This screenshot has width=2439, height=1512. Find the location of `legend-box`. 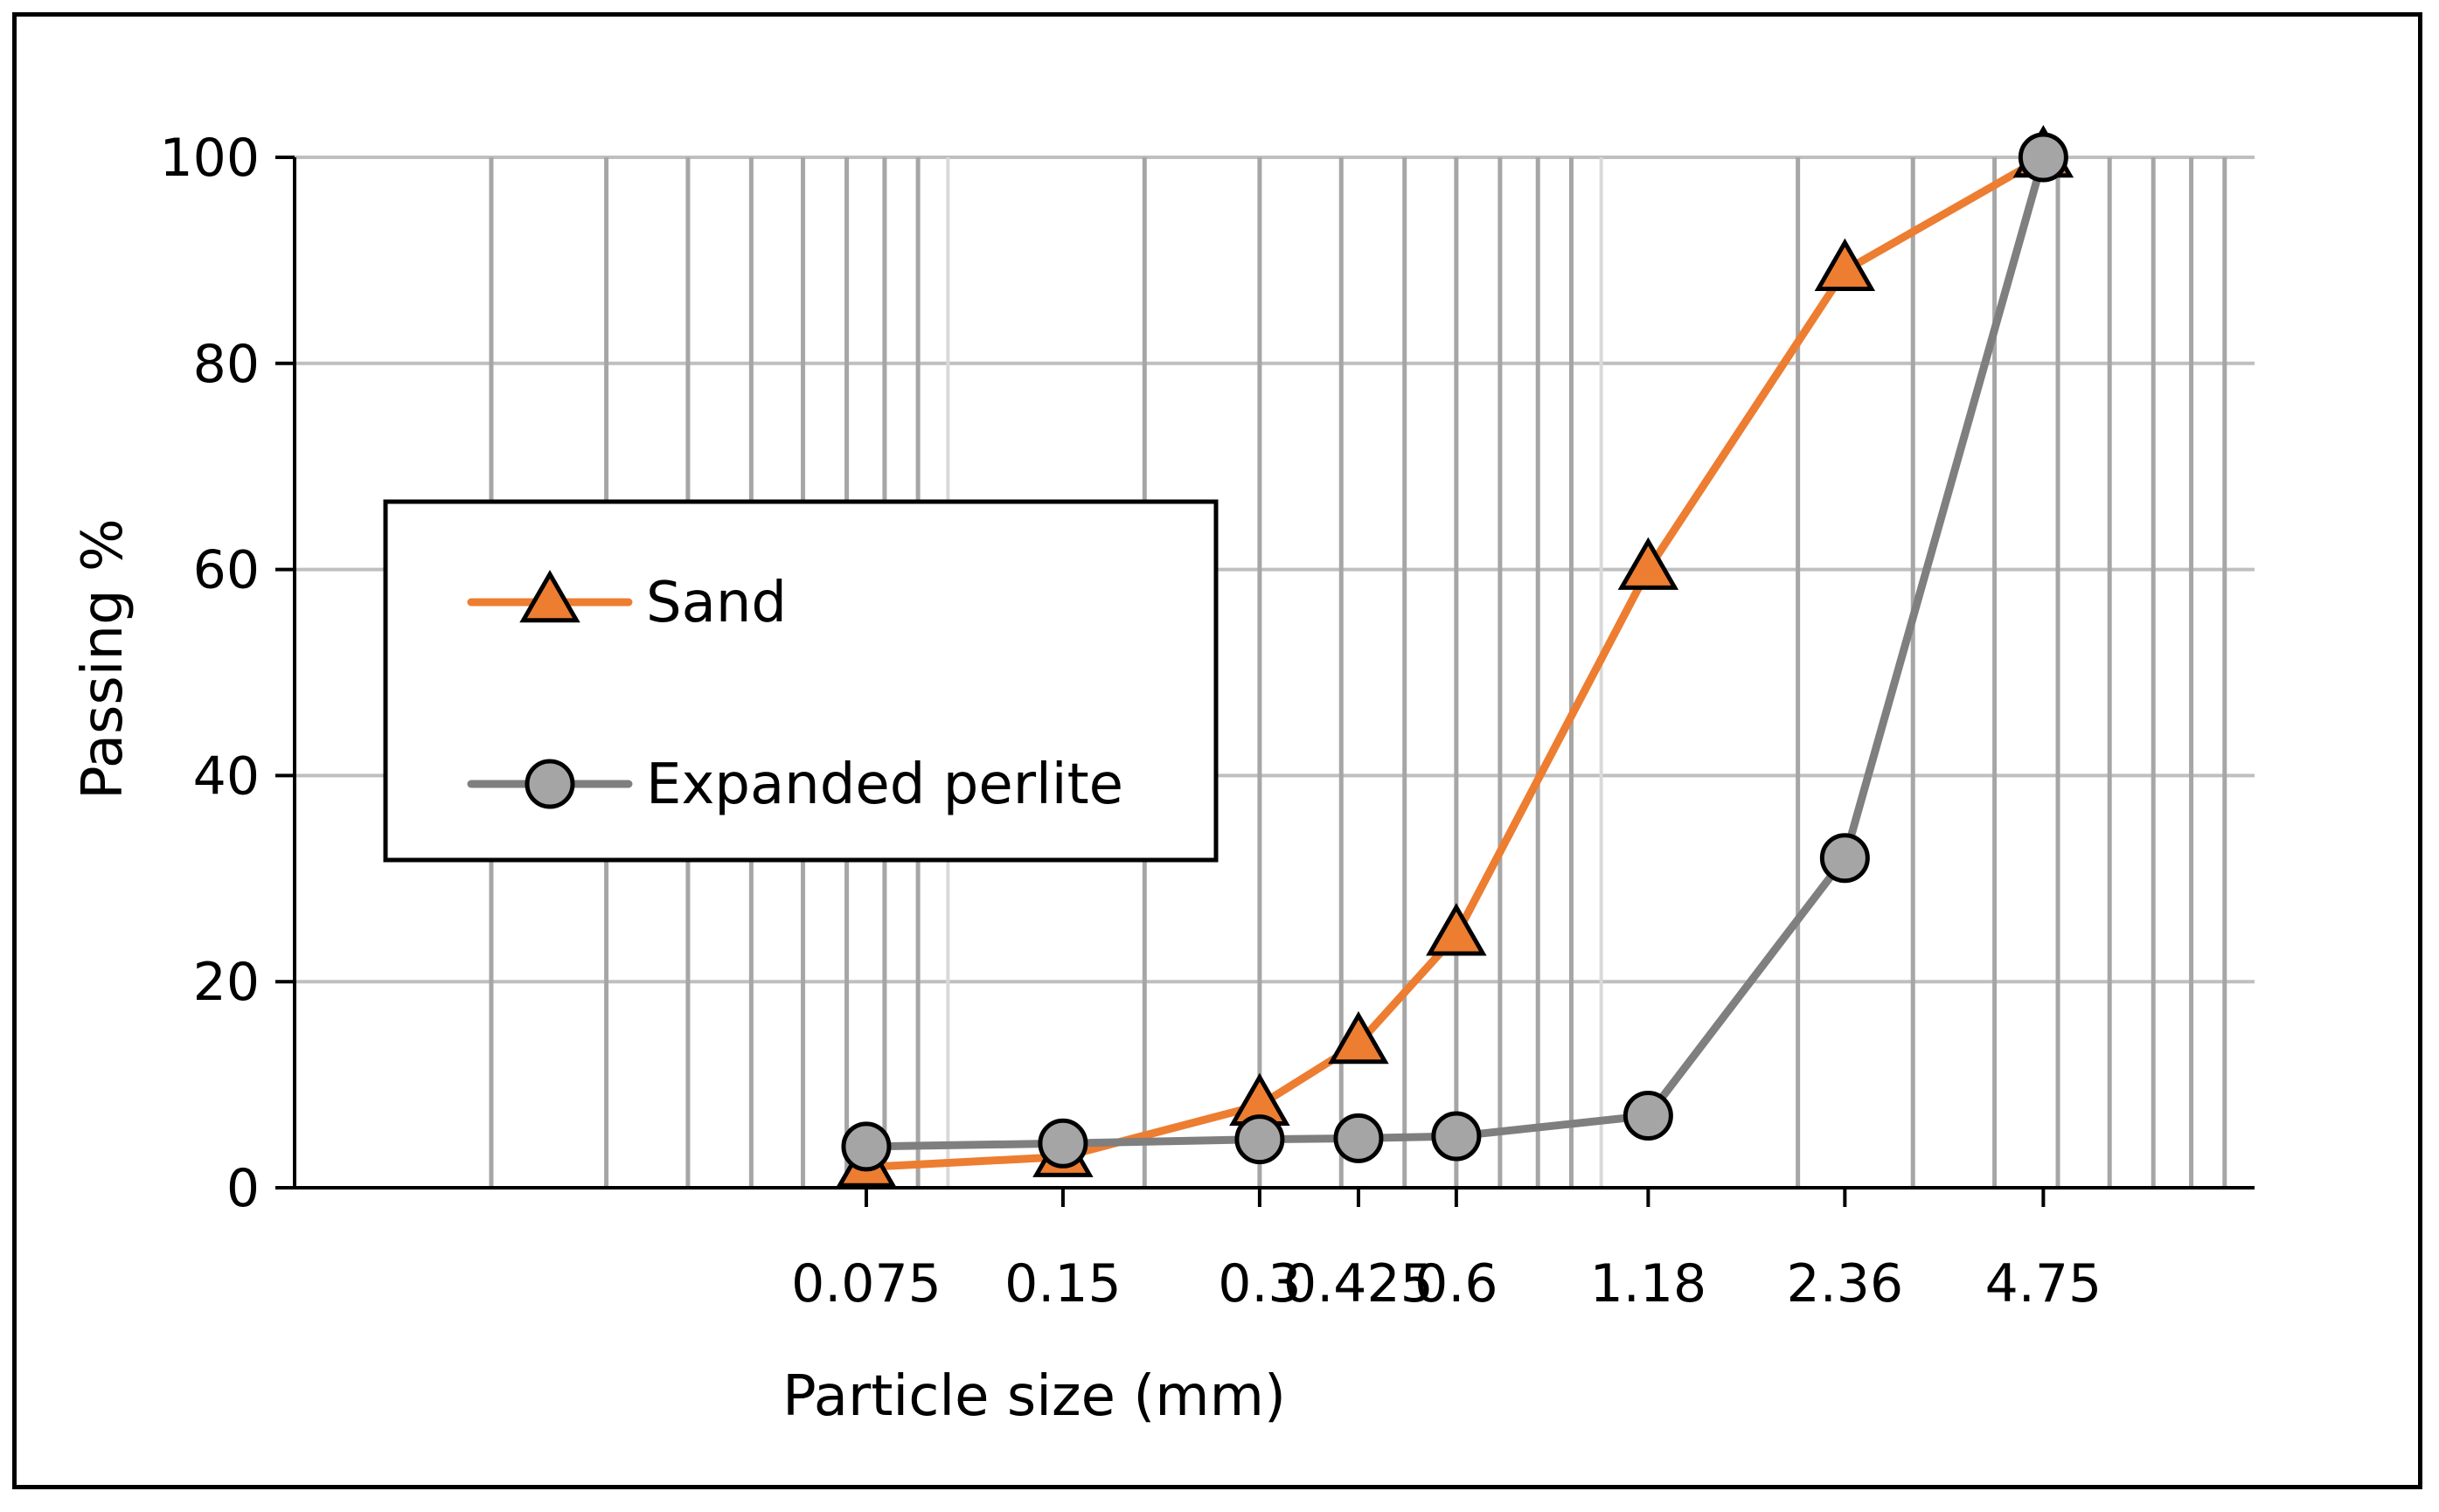

legend-box is located at coordinates (801, 681).